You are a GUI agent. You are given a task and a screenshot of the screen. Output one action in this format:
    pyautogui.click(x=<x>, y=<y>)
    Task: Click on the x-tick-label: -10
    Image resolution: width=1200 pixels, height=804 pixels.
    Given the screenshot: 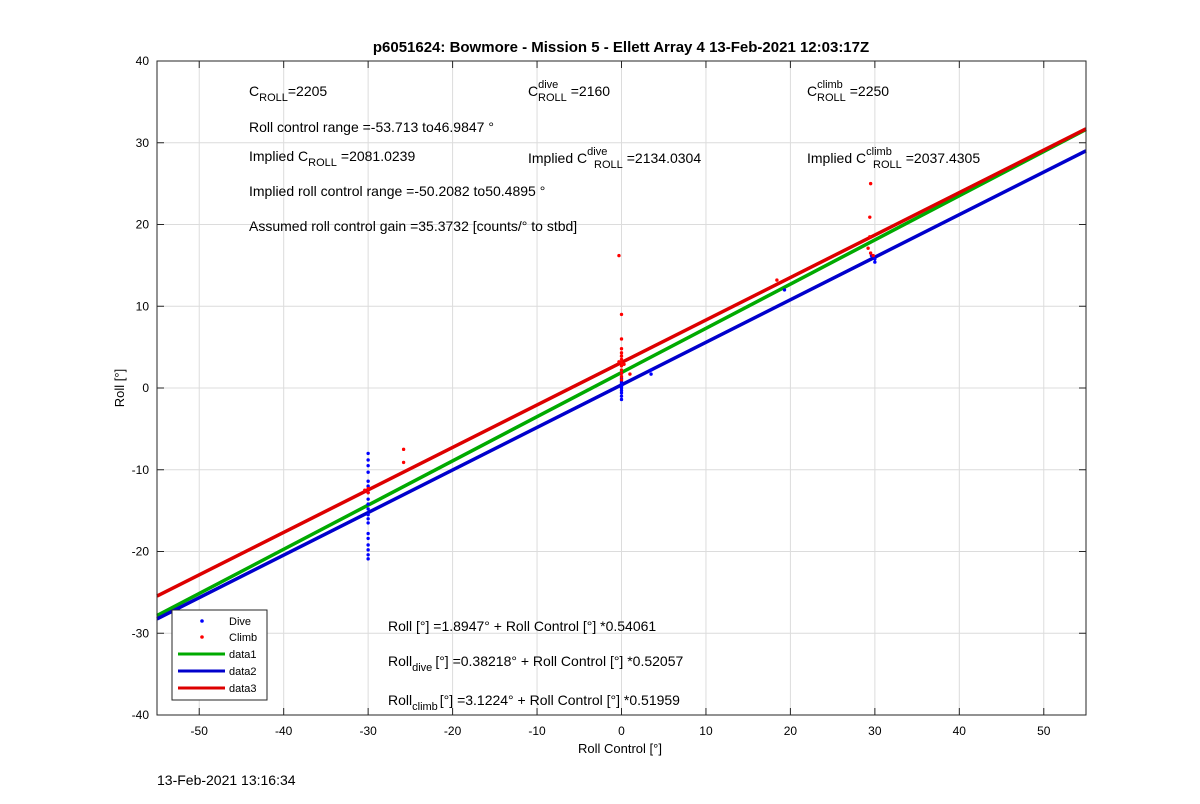 What is the action you would take?
    pyautogui.click(x=537, y=731)
    